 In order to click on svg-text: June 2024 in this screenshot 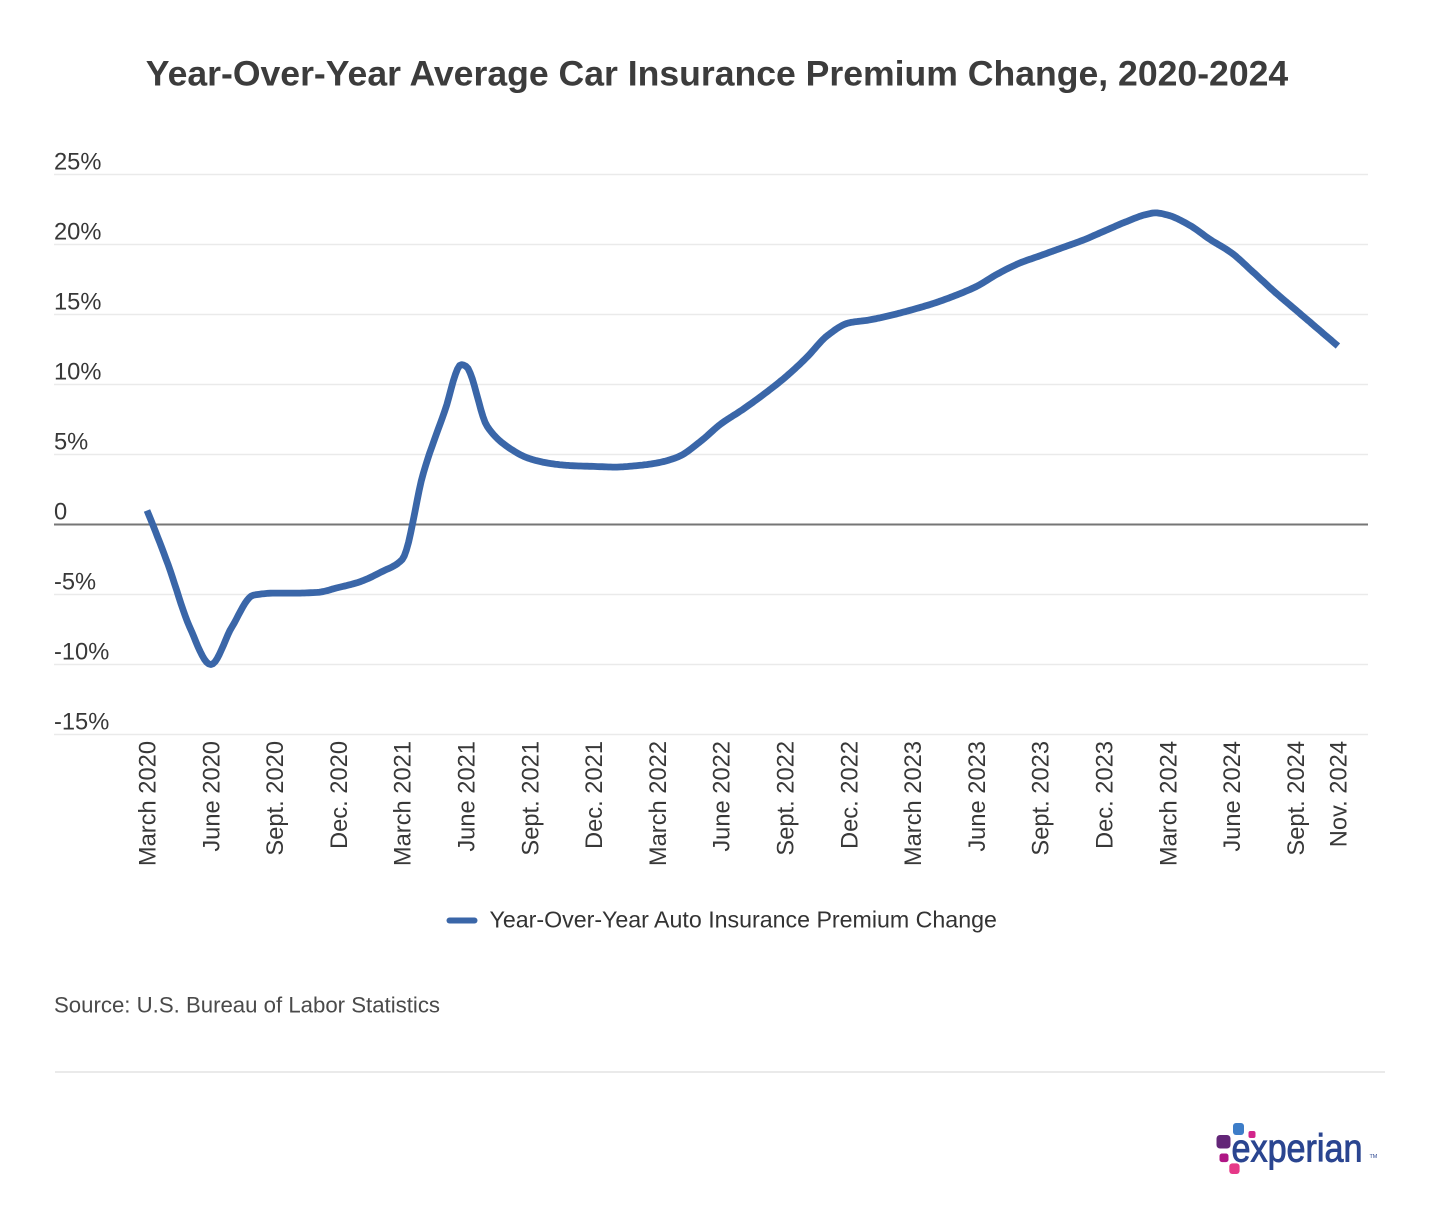, I will do `click(1233, 796)`.